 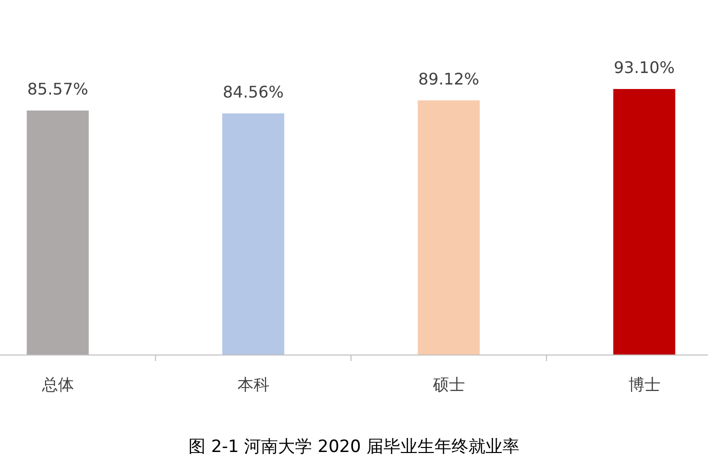 What do you see at coordinates (354, 447) in the screenshot?
I see `text: 图 2-1 河南大学 2020 届毕业生年终就业率` at bounding box center [354, 447].